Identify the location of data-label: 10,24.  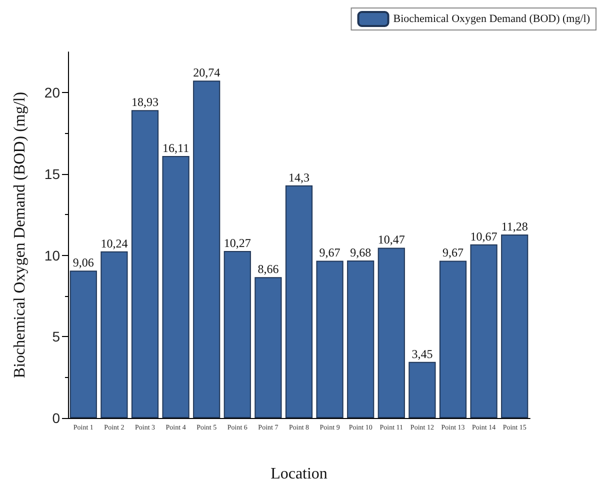
(114, 243).